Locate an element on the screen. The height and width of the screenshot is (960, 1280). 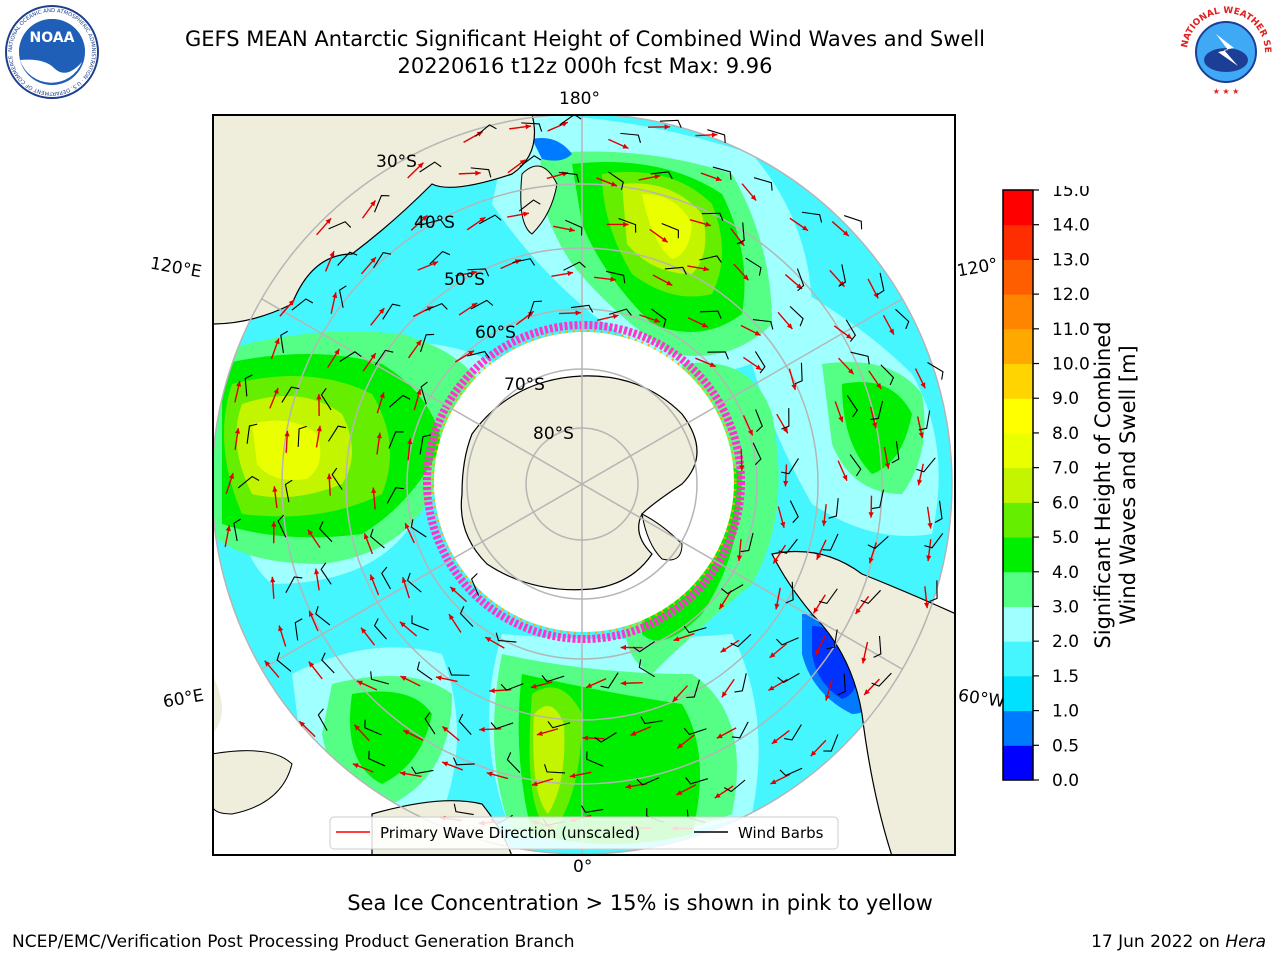
lon-label-60e: 60°E is located at coordinates (183, 699).